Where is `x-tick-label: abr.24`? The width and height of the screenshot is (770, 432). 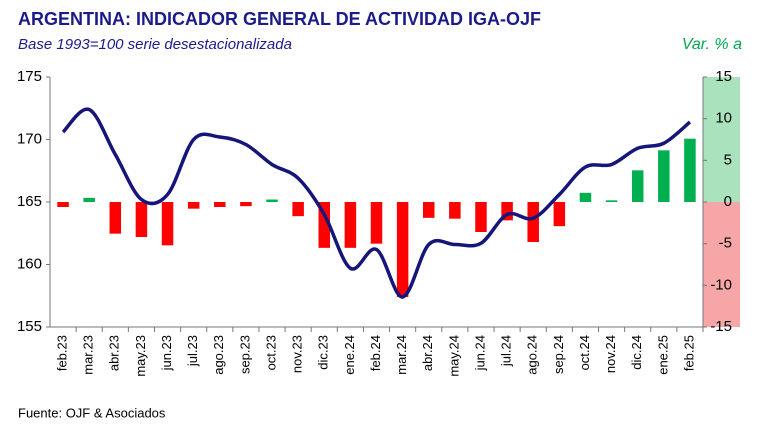
x-tick-label: abr.24 is located at coordinates (427, 353).